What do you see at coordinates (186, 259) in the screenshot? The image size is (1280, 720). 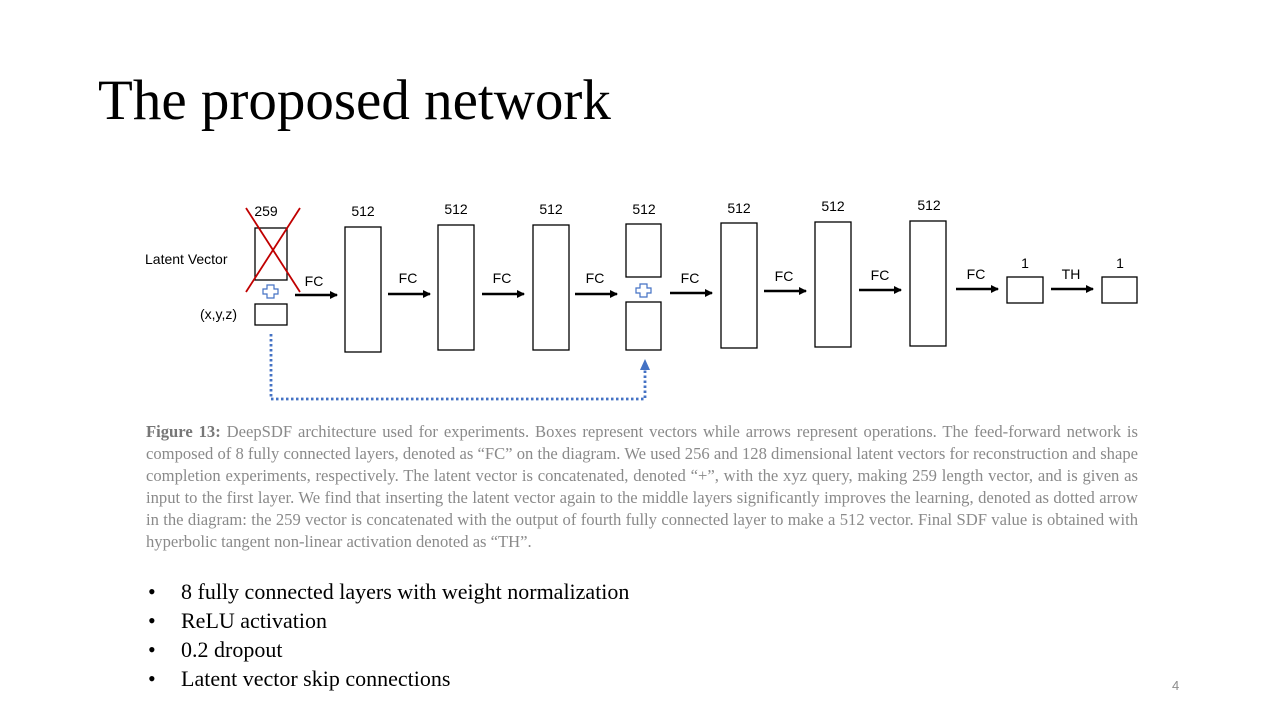 I see `latent-vector-label: Latent Vector` at bounding box center [186, 259].